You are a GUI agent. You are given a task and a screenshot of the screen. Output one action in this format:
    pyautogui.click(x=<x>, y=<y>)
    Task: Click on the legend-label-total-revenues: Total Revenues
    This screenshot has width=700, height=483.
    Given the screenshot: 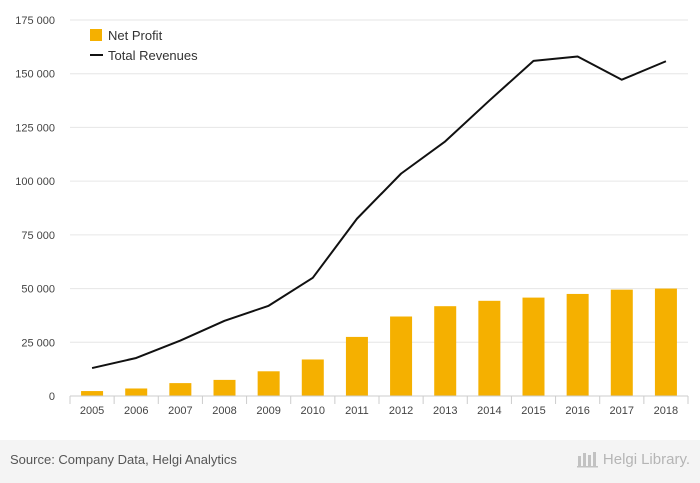 What is the action you would take?
    pyautogui.click(x=153, y=55)
    